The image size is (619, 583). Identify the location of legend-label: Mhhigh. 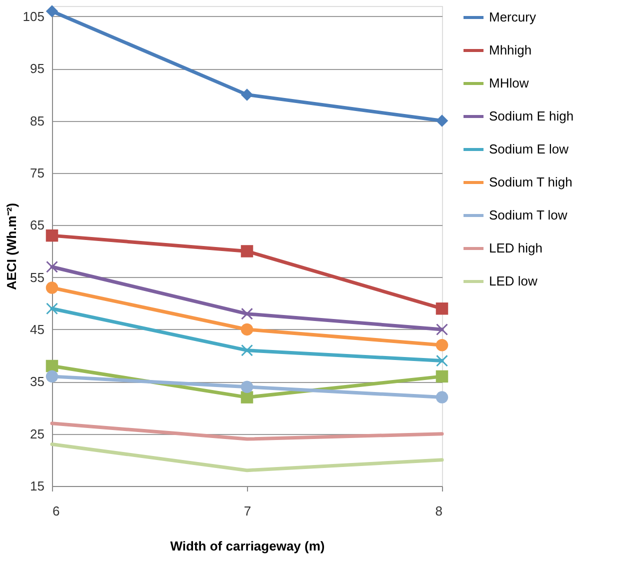
(510, 50).